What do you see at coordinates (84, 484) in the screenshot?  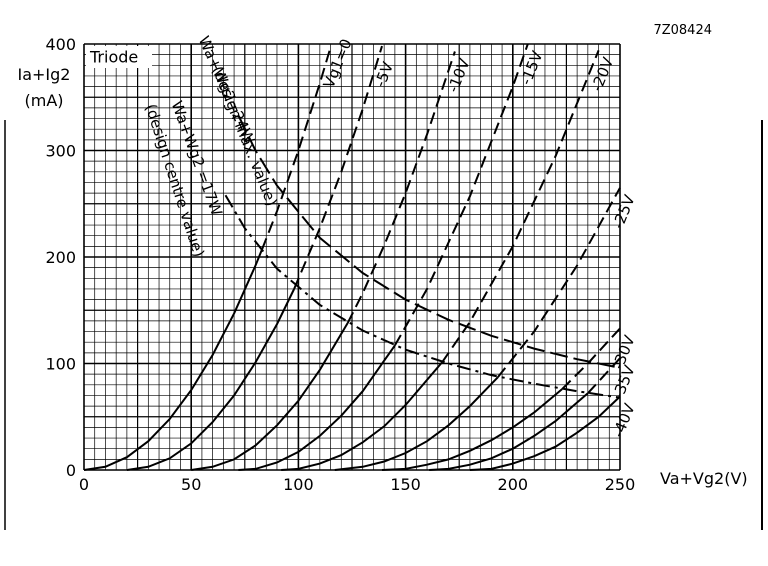 I see `x-tick-label: 0` at bounding box center [84, 484].